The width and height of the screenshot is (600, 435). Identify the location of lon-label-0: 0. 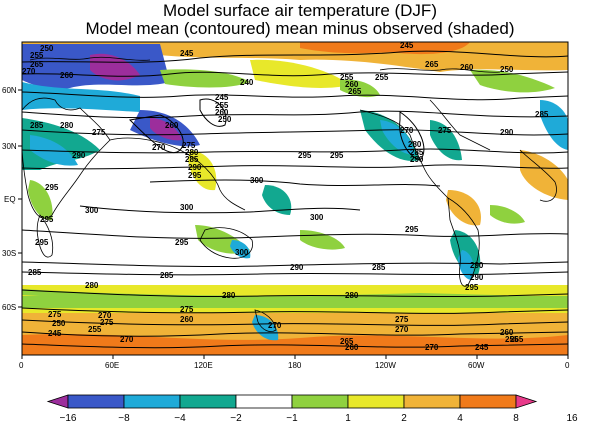
(21, 365).